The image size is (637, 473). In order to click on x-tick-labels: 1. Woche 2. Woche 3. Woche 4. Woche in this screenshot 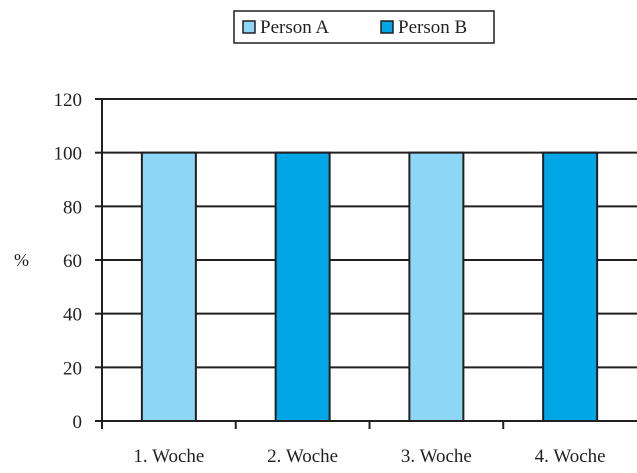, I will do `click(369, 456)`.